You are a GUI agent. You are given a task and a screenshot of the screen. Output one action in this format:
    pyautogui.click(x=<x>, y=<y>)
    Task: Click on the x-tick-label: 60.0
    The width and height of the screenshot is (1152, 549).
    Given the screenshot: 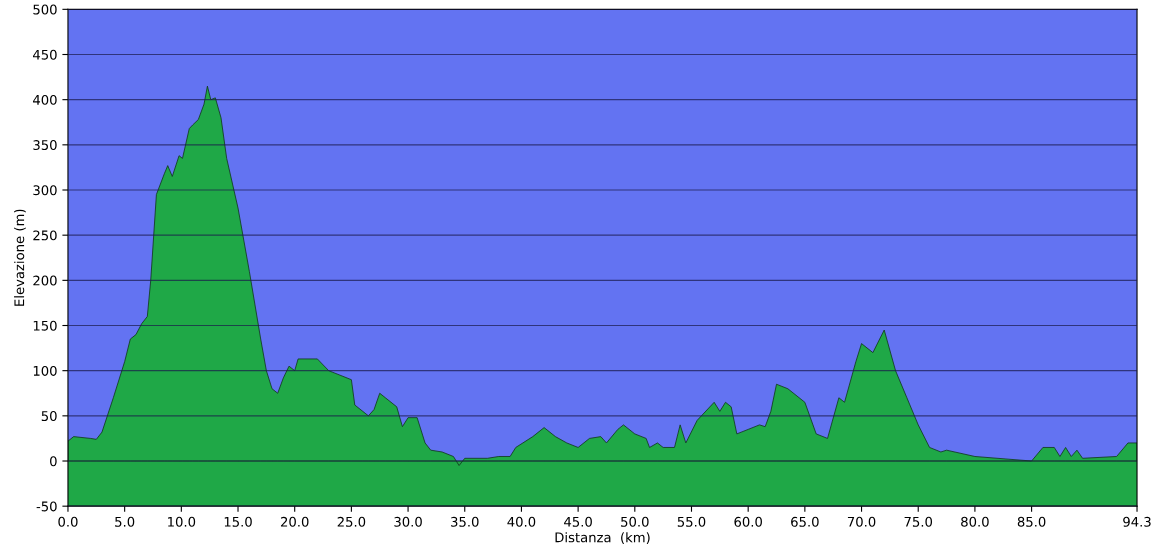 What is the action you would take?
    pyautogui.click(x=748, y=521)
    